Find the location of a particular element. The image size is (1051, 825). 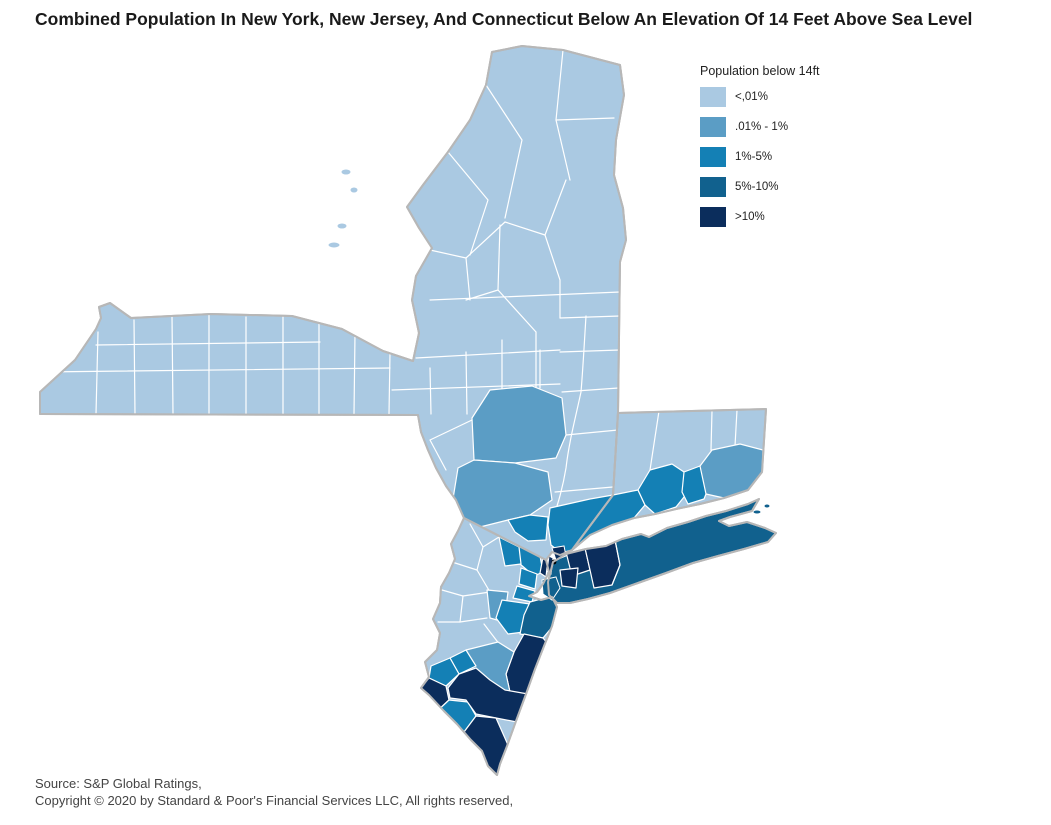

legend-item: 1%-5% is located at coordinates (785, 157).